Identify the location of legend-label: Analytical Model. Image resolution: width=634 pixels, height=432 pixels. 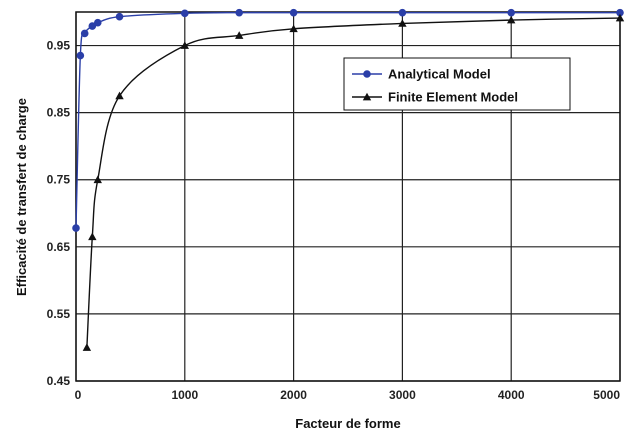
(439, 74).